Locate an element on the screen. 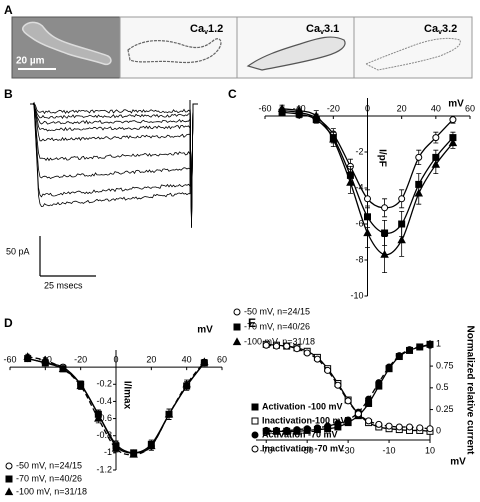  legend-label: Inactivation -70 mV is located at coordinates (303, 448).